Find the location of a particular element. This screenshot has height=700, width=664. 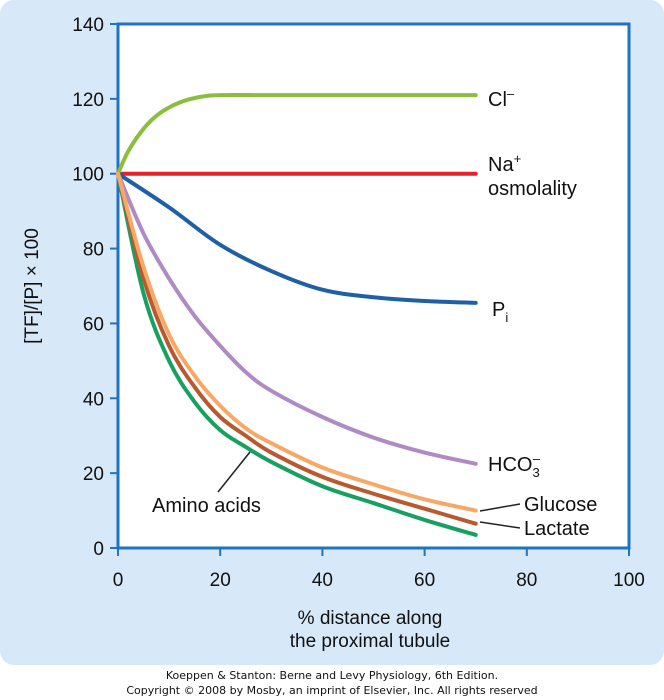

y-tick-label: 0 is located at coordinates (98, 549).